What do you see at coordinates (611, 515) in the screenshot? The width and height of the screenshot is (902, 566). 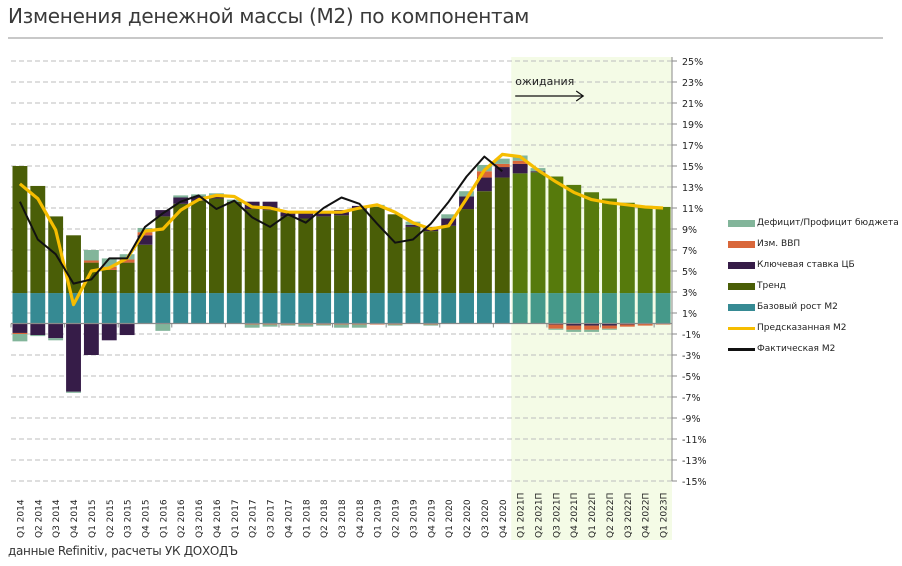 I see `x-tick-label: Q2 2022П` at bounding box center [611, 515].